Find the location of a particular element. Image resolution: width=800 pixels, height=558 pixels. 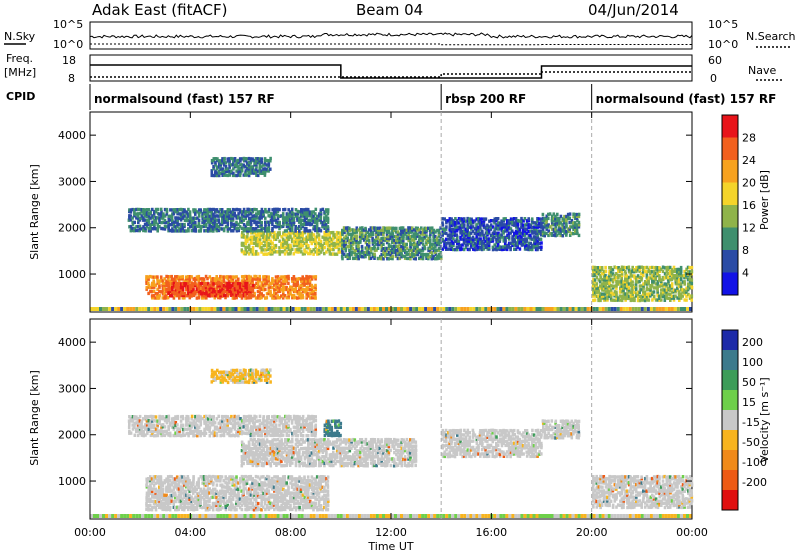

power-ytick-label: 1000 is located at coordinates (72, 274).